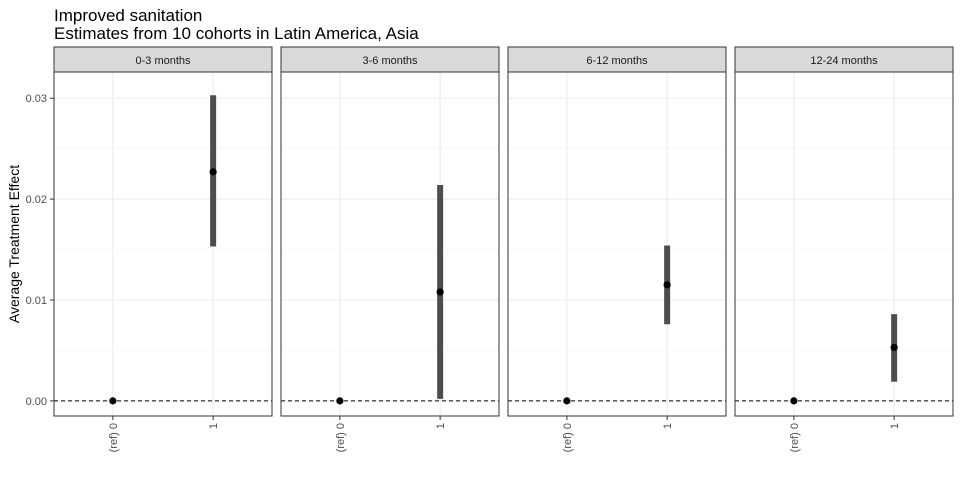 The width and height of the screenshot is (960, 480). Describe the element at coordinates (14, 244) in the screenshot. I see `y-axis-title: Average Treatment Effect` at that location.